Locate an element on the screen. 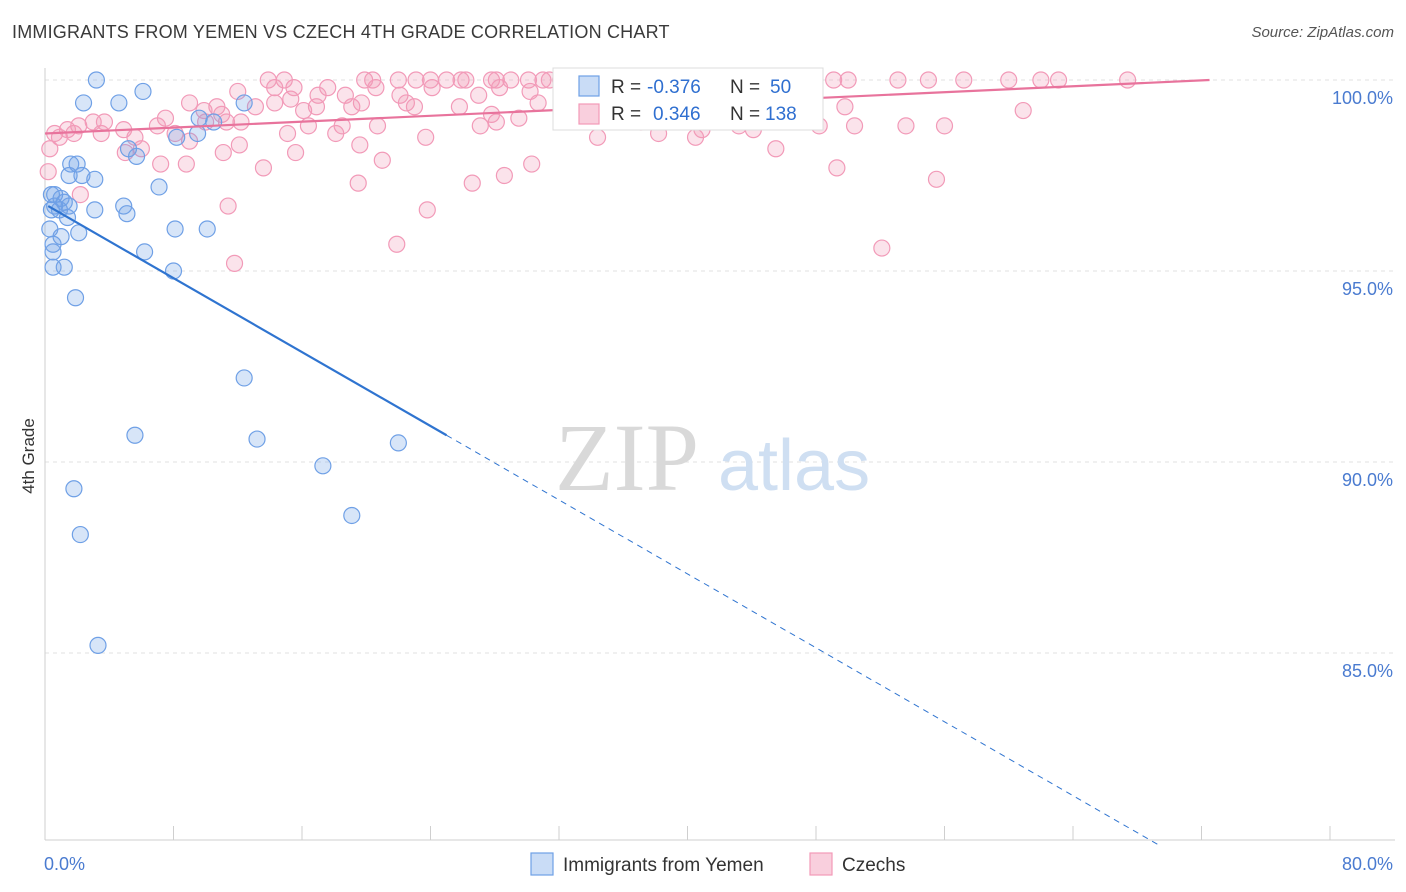  y-tick-label: 100.0% is located at coordinates (1362, 98).